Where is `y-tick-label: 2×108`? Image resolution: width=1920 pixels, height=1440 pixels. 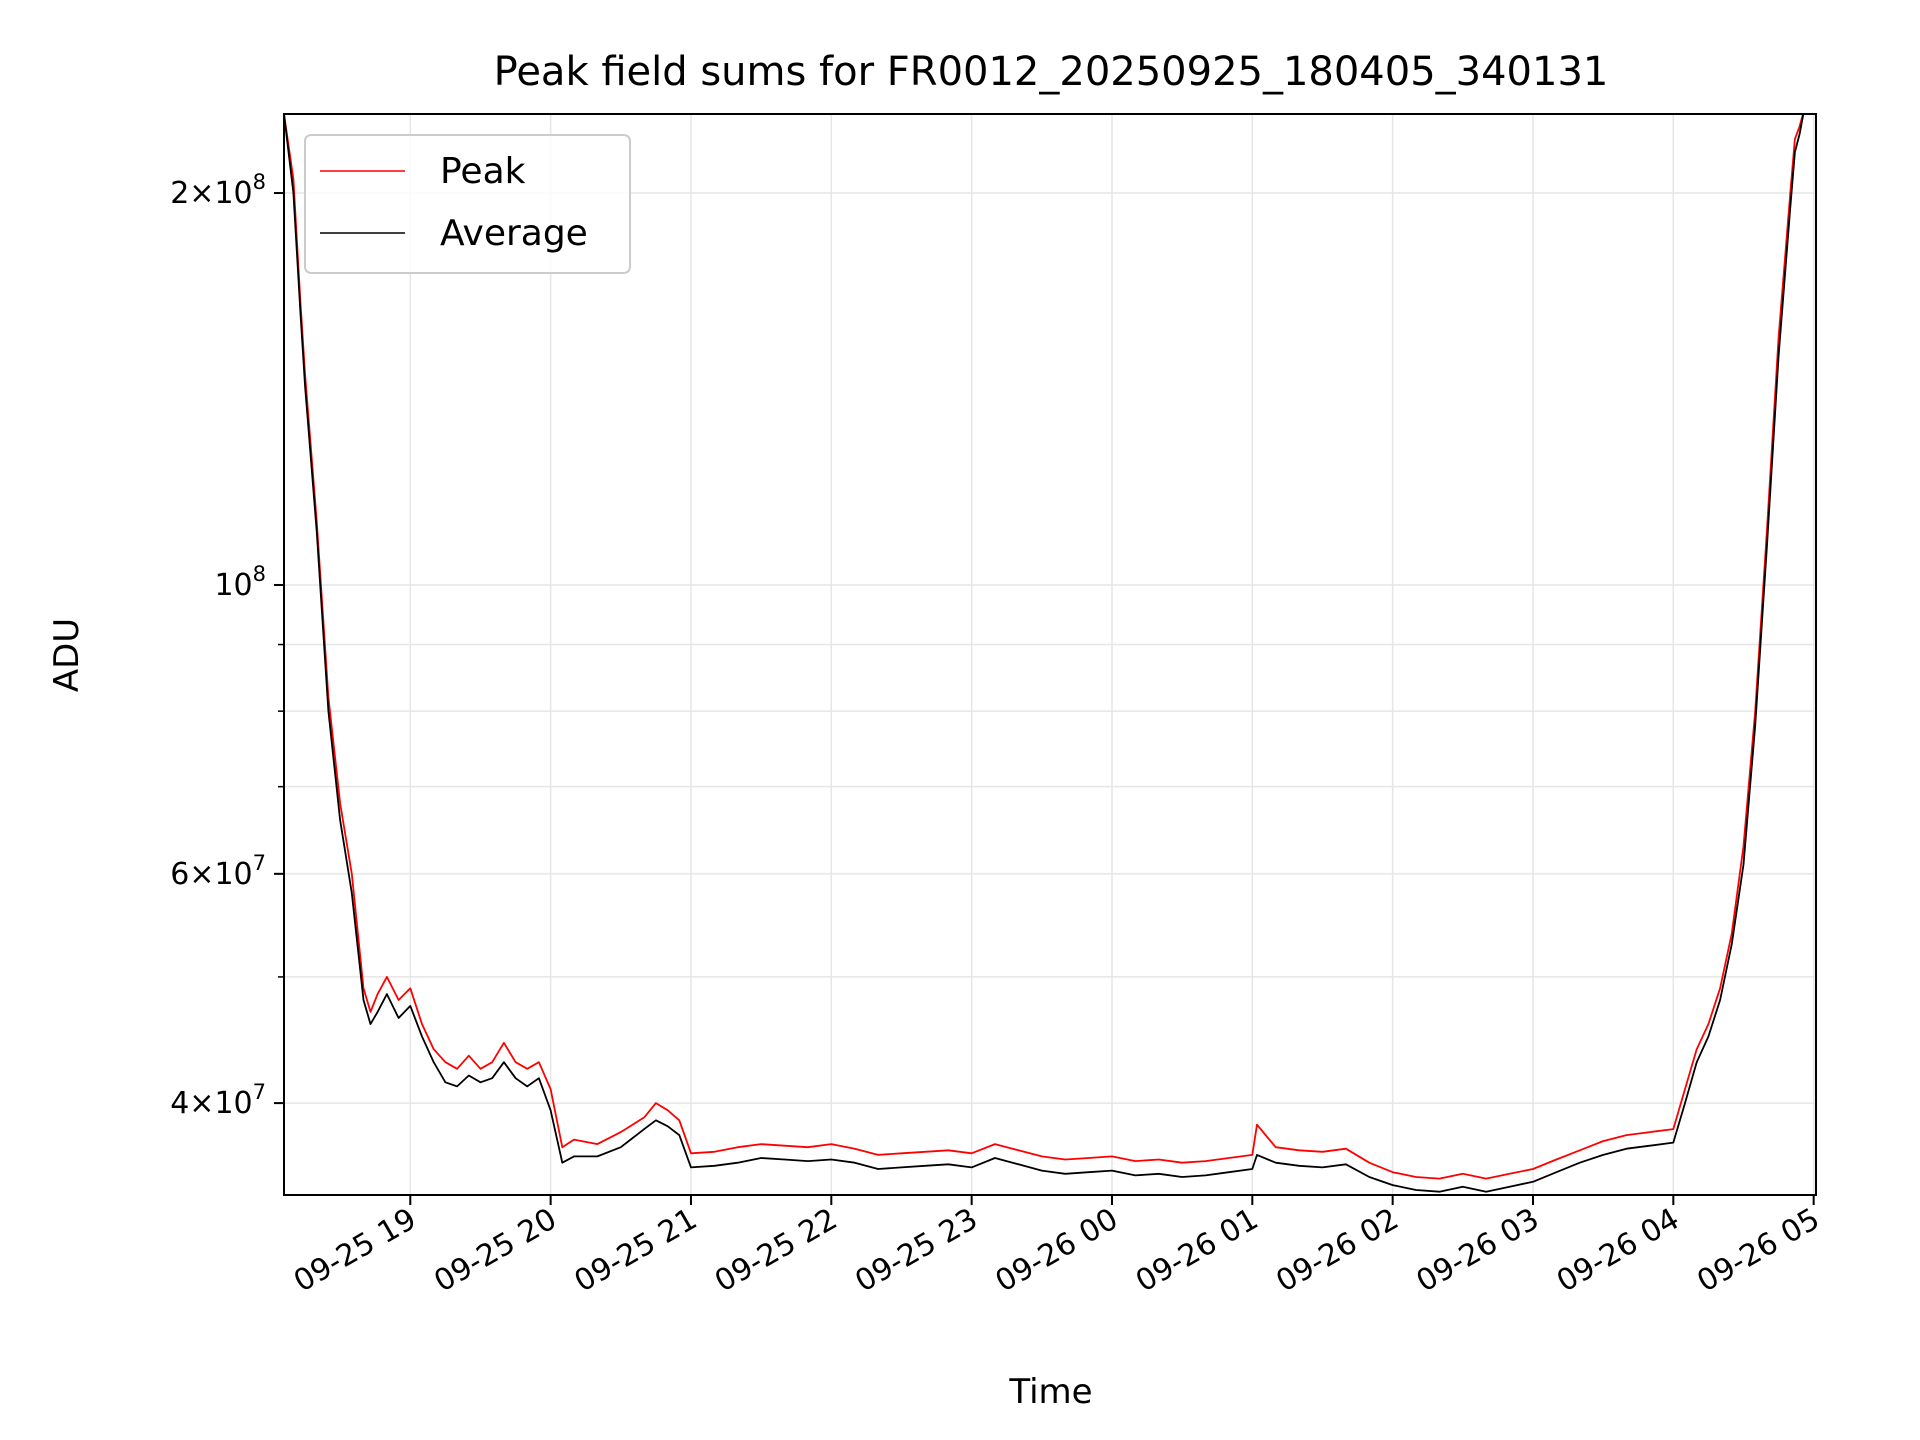 y-tick-label: 2×108 is located at coordinates (218, 190).